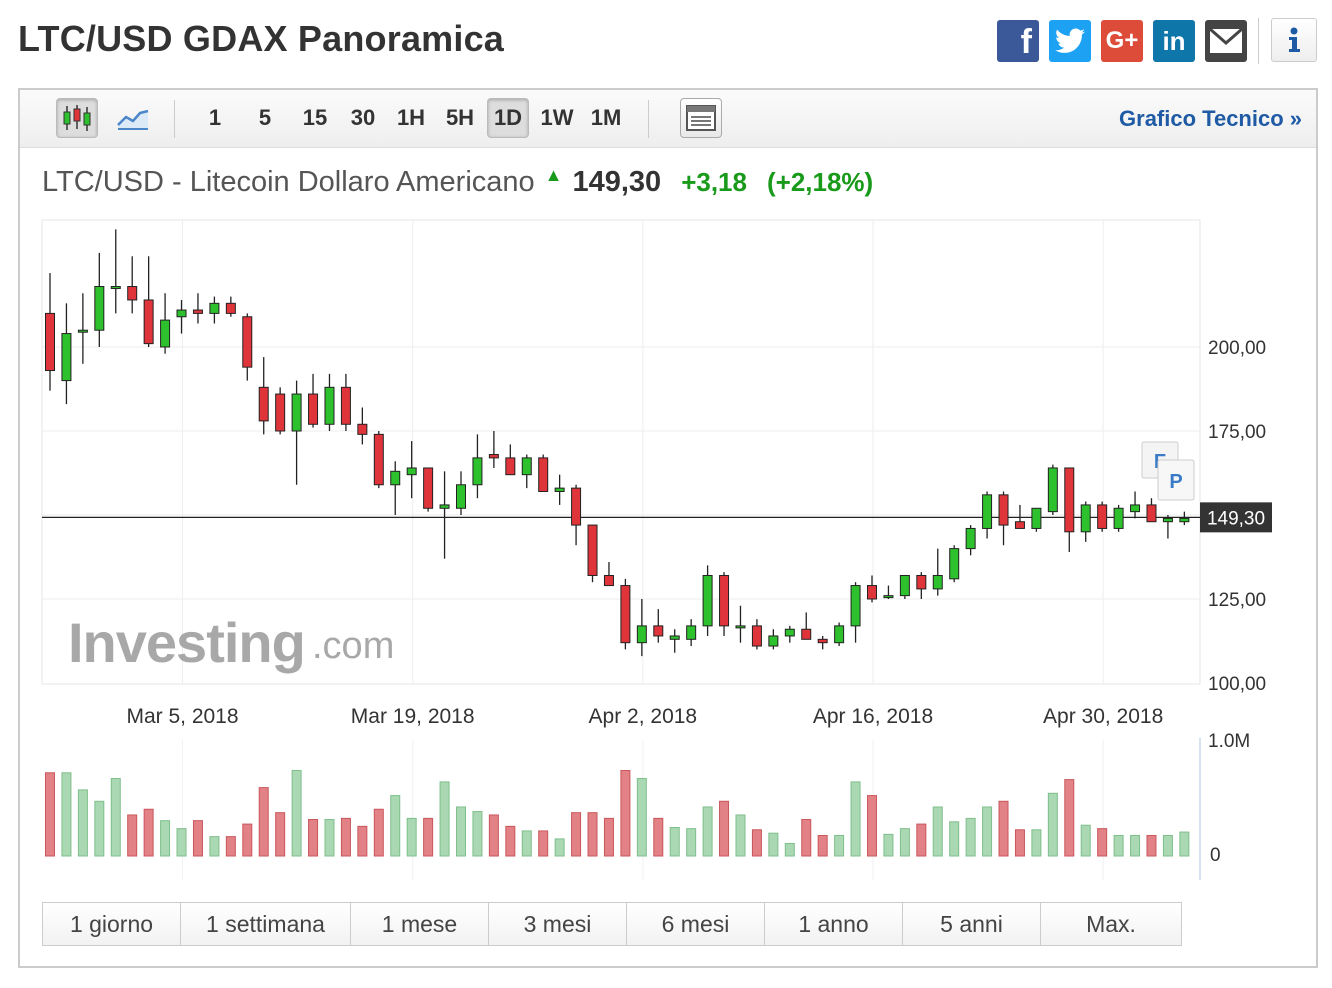  I want to click on range-3-months: 3 mesi, so click(558, 924).